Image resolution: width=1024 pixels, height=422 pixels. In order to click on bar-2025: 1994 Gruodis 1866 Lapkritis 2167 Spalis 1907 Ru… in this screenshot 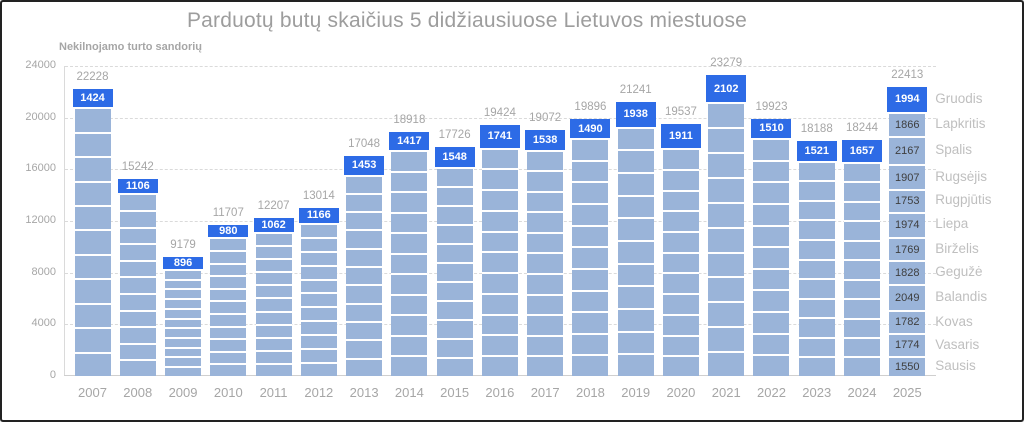, I will do `click(939, 231)`.